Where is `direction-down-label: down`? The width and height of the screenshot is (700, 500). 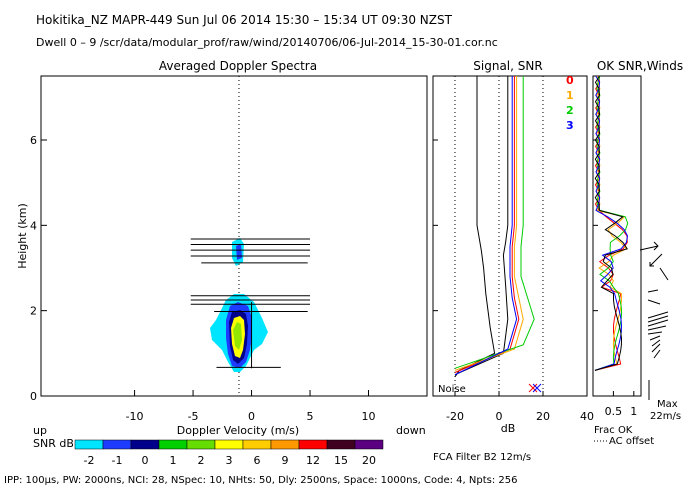 direction-down-label: down is located at coordinates (411, 430).